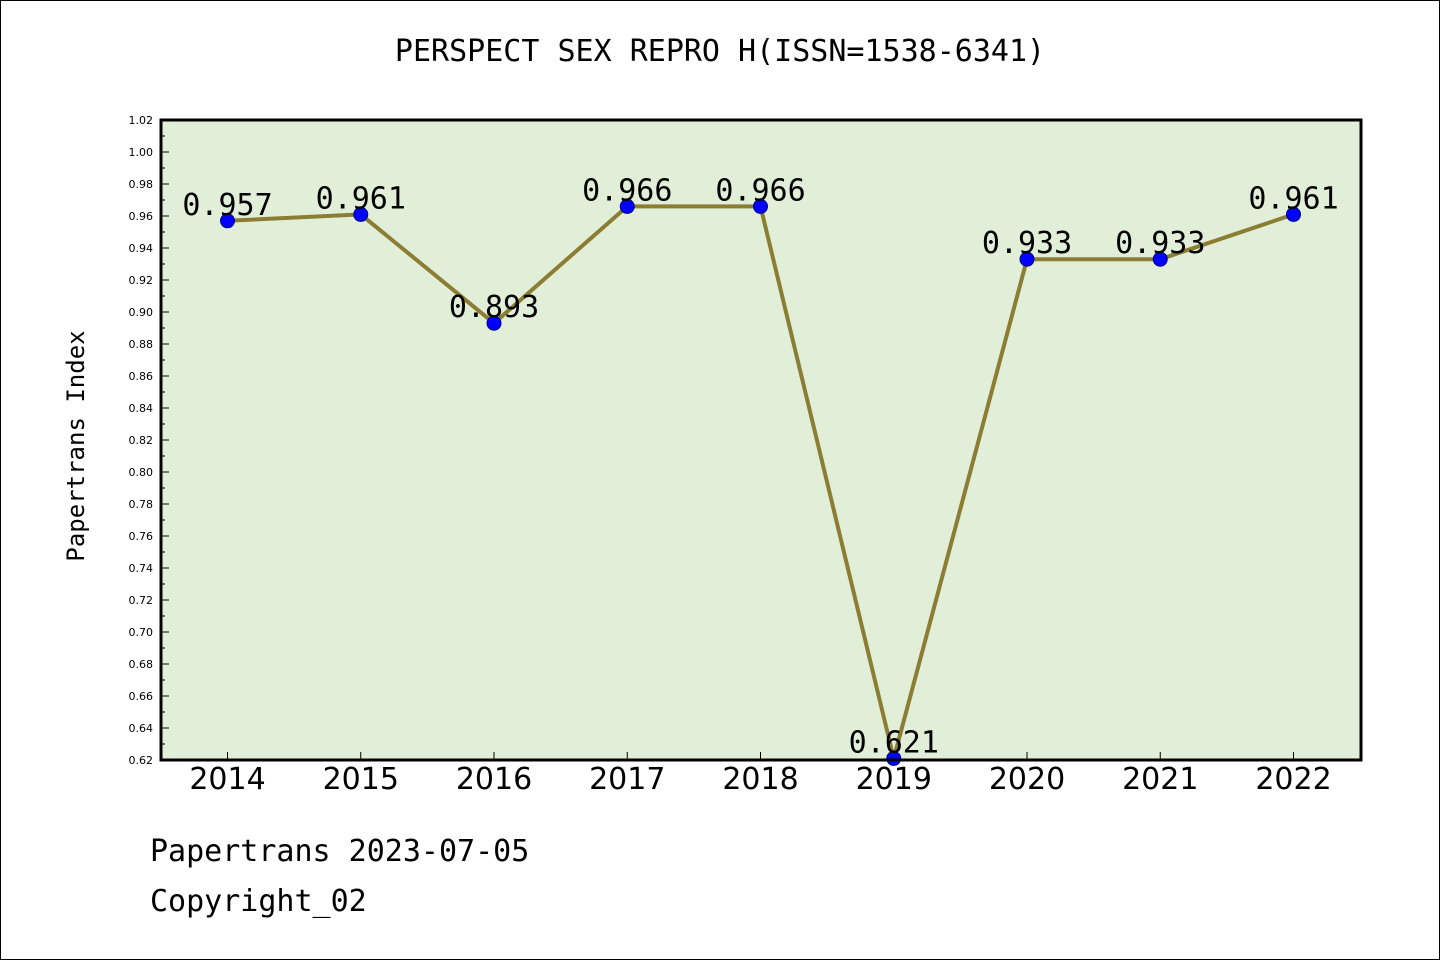 This screenshot has width=1440, height=960. I want to click on data-label: 0.621, so click(894, 742).